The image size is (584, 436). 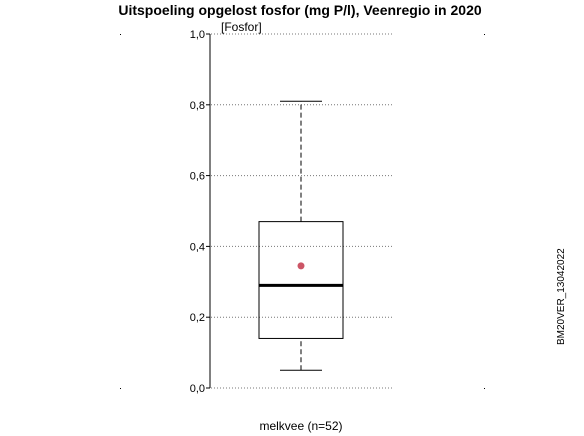 What do you see at coordinates (197, 318) in the screenshot?
I see `y-tick-label: 0,2` at bounding box center [197, 318].